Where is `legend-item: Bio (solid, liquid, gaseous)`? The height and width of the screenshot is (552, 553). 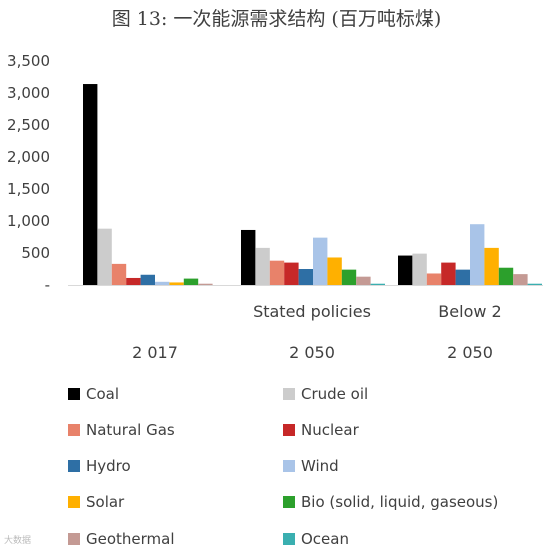
legend-item: Bio (solid, liquid, gaseous) is located at coordinates (390, 502).